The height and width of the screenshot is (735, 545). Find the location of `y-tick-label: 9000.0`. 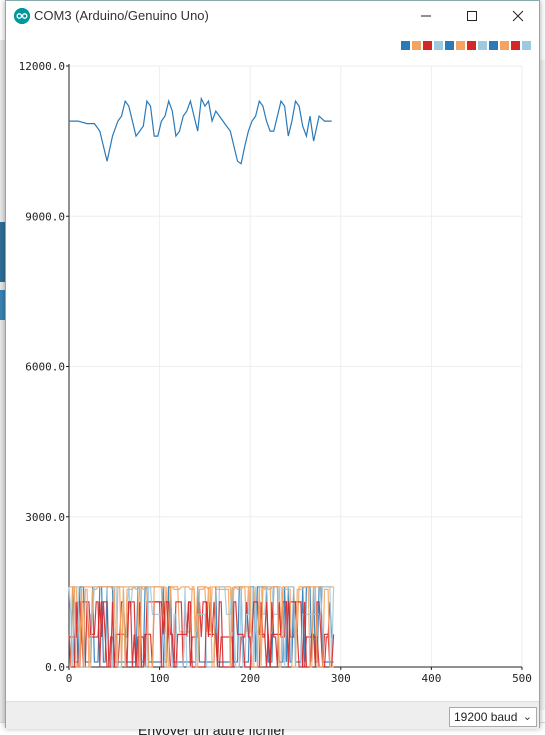

y-tick-label: 9000.0 is located at coordinates (45, 216).